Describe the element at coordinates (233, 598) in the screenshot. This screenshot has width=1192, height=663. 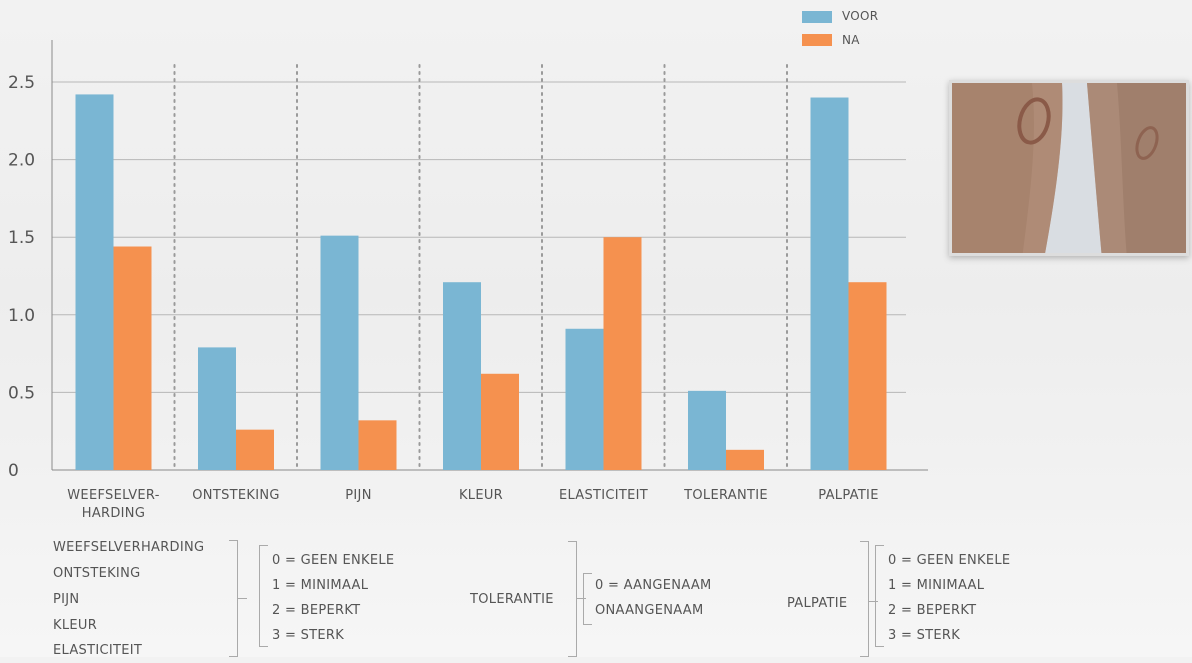
I see `group1-bracket` at that location.